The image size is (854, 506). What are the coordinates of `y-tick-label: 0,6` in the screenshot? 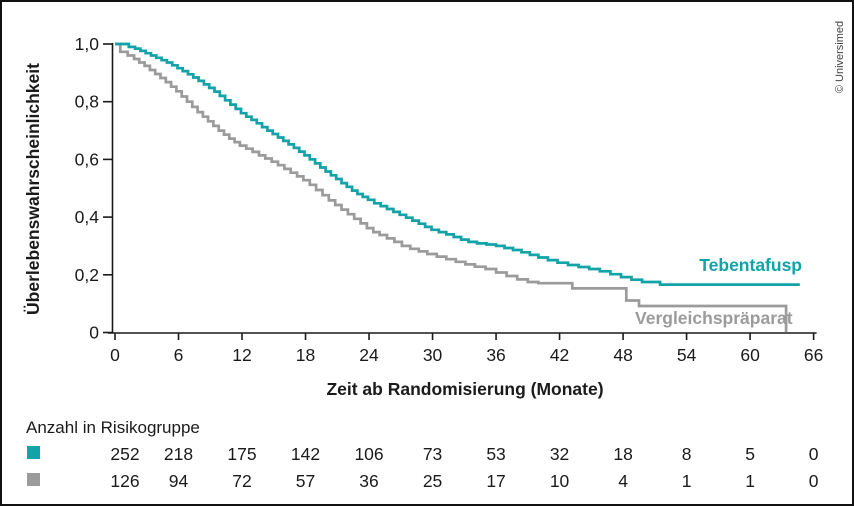 It's located at (87, 159).